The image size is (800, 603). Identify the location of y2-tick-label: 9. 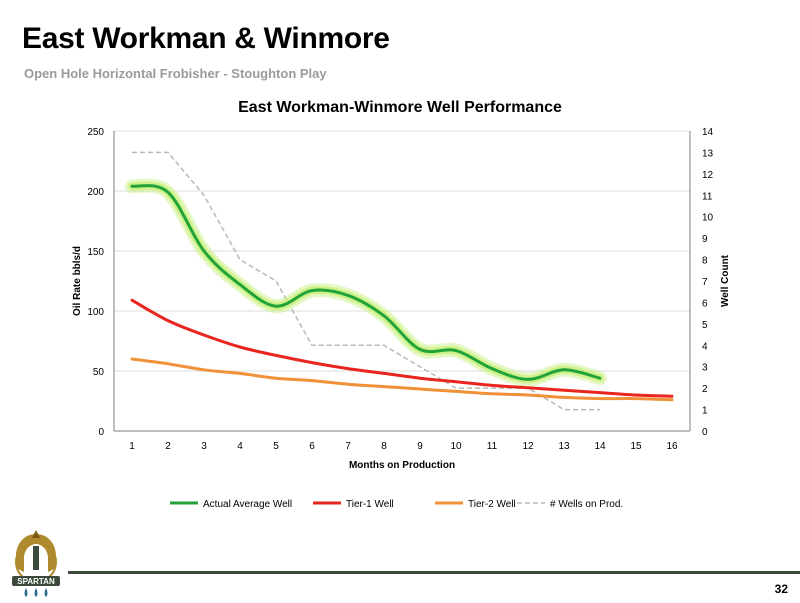
(705, 239).